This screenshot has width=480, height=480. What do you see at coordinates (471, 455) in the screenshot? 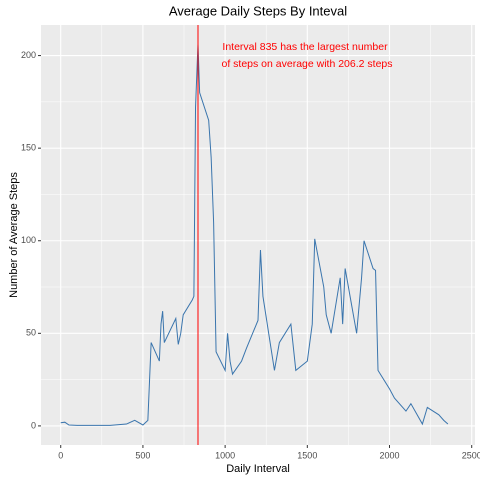
I see `x-tick-label: 2500` at bounding box center [471, 455].